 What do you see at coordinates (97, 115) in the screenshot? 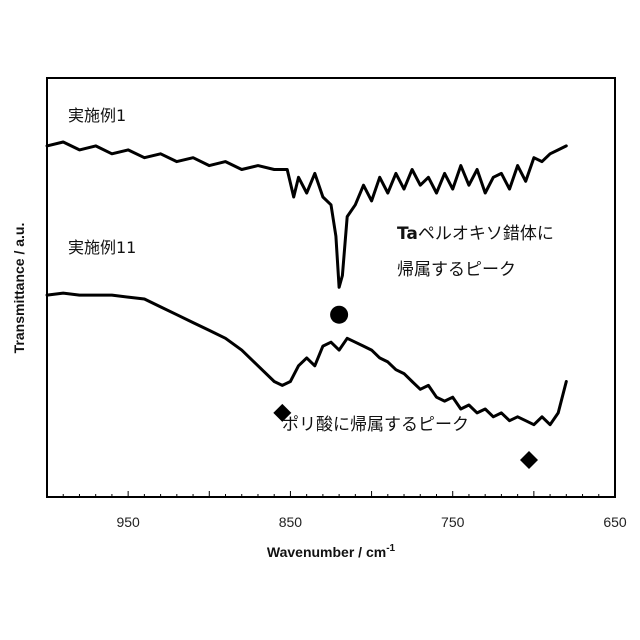
I see `series-label-example1: 実施例1` at bounding box center [97, 115].